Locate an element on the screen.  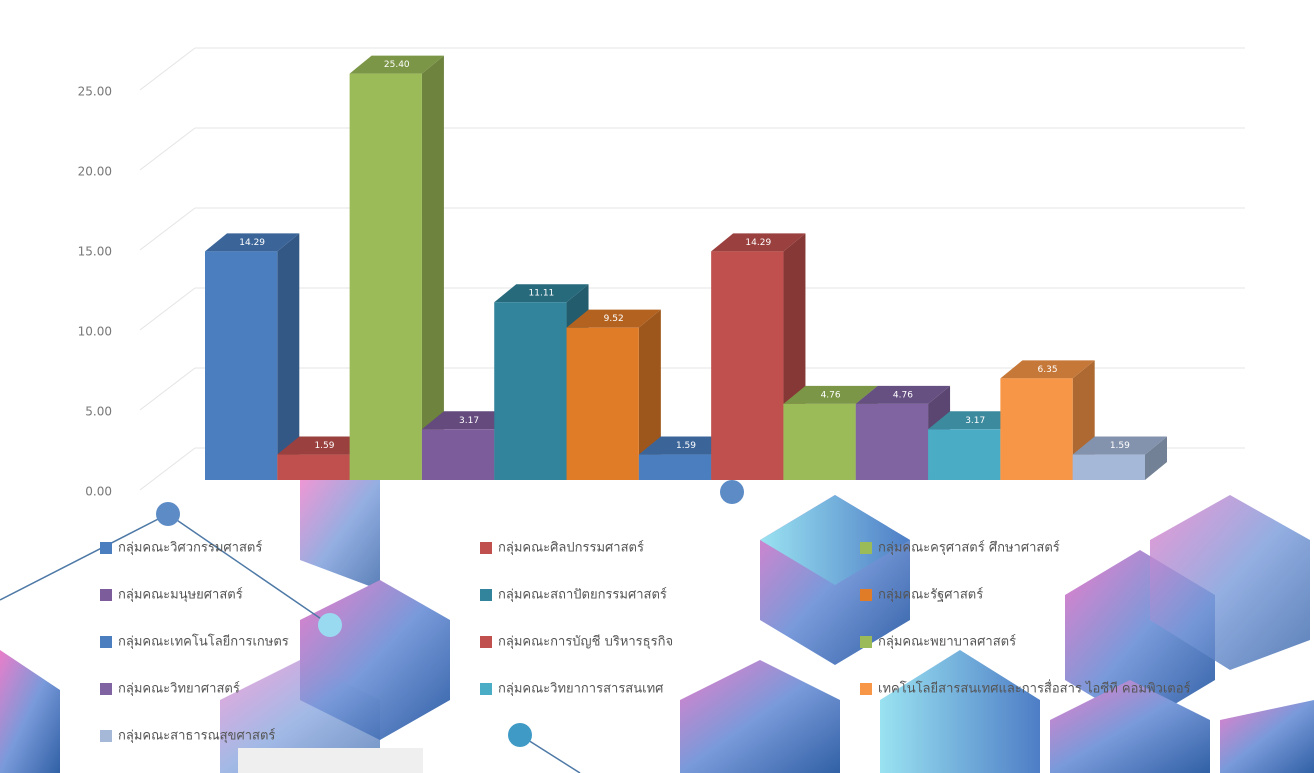
value-label: 25.40 is located at coordinates (397, 65).